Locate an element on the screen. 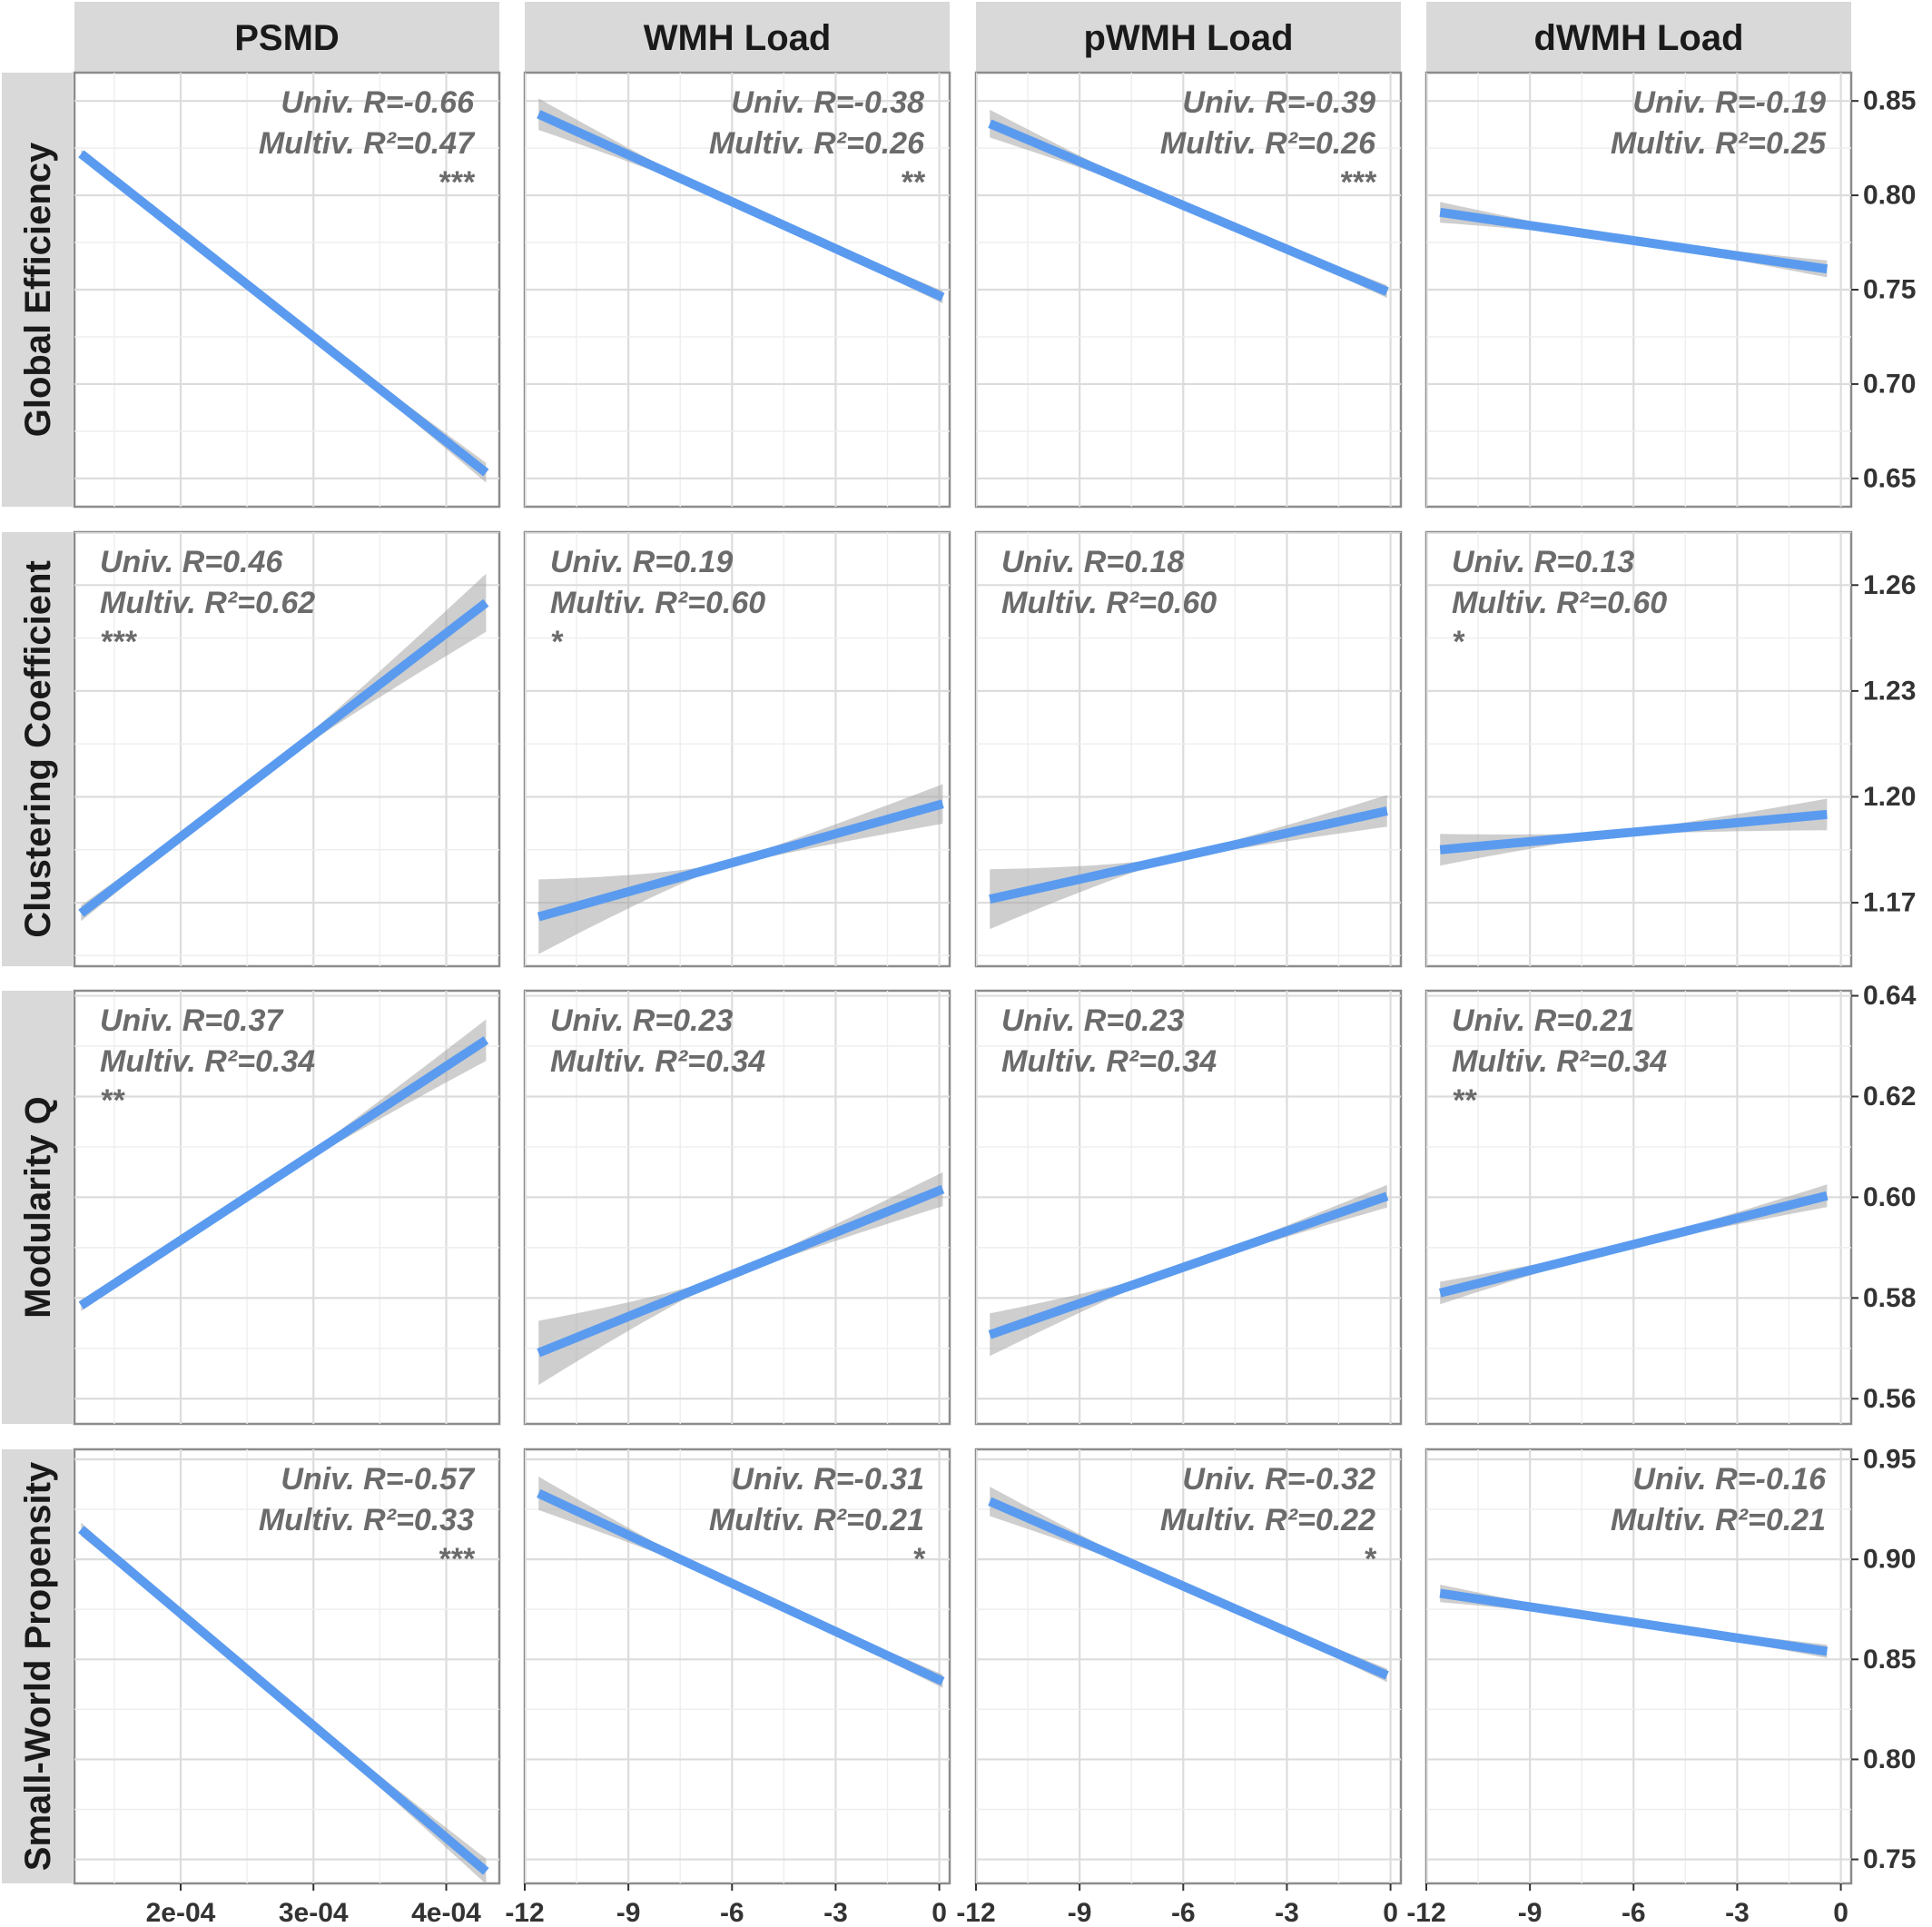 This screenshot has width=1932, height=1927. column-strip-label: pWMH Load is located at coordinates (1188, 38).